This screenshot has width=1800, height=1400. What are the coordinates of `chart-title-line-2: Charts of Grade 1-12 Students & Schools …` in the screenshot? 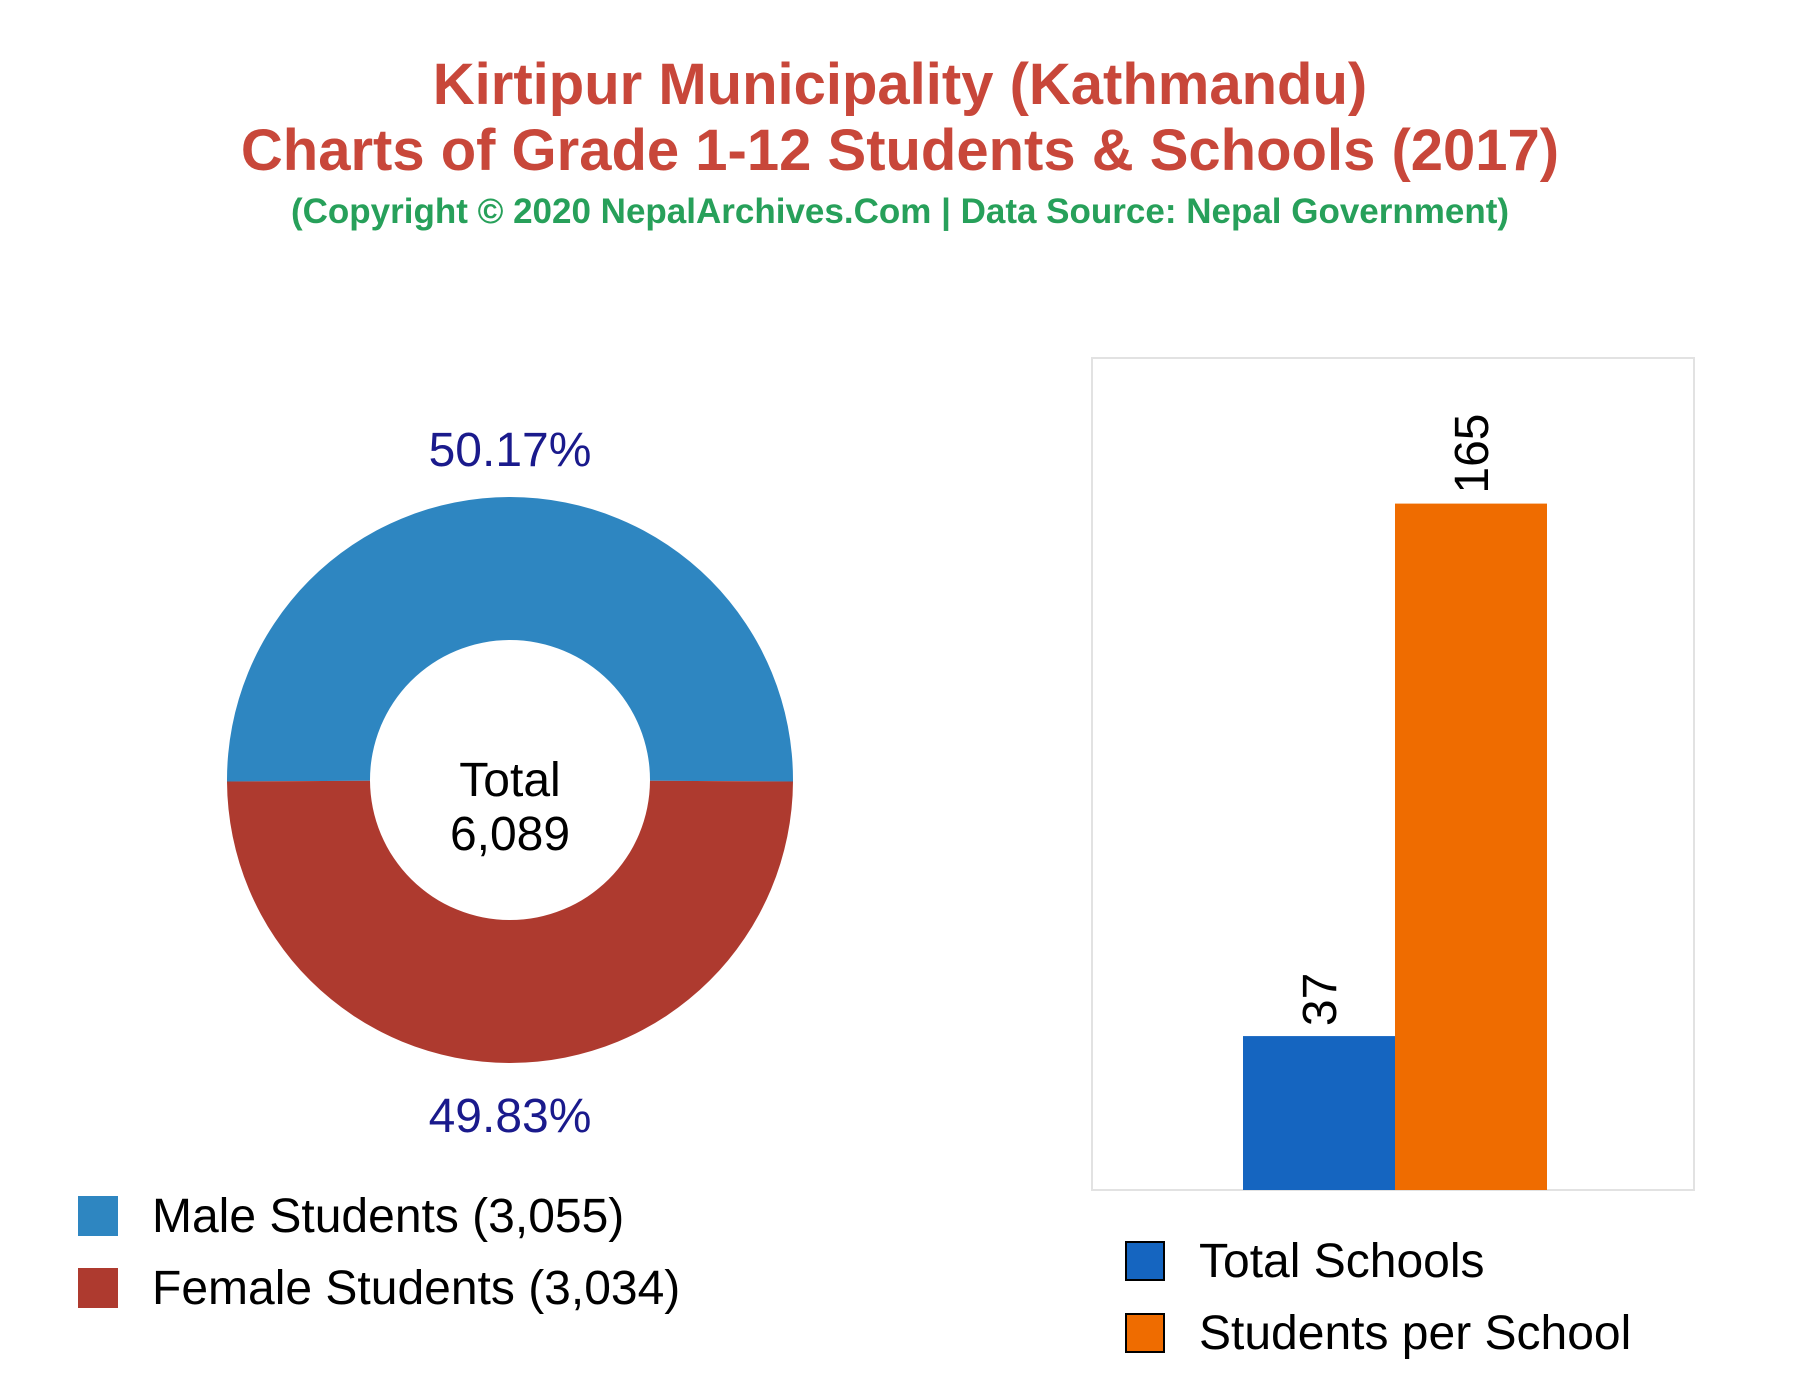 It's located at (900, 150).